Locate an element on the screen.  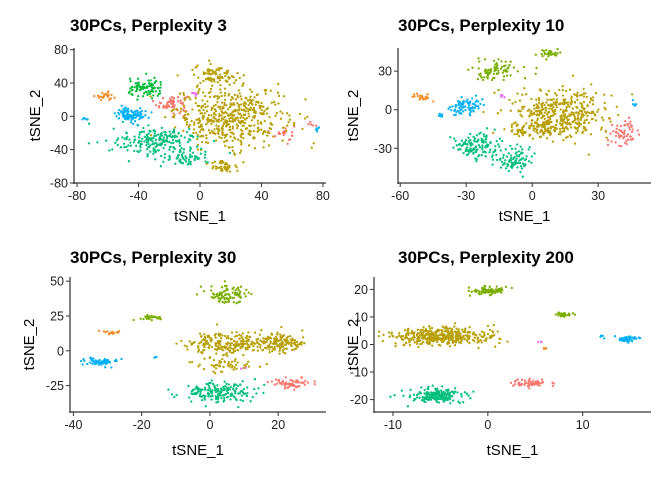
chart-title: 30PCs, Perplexity 10 is located at coordinates (481, 25).